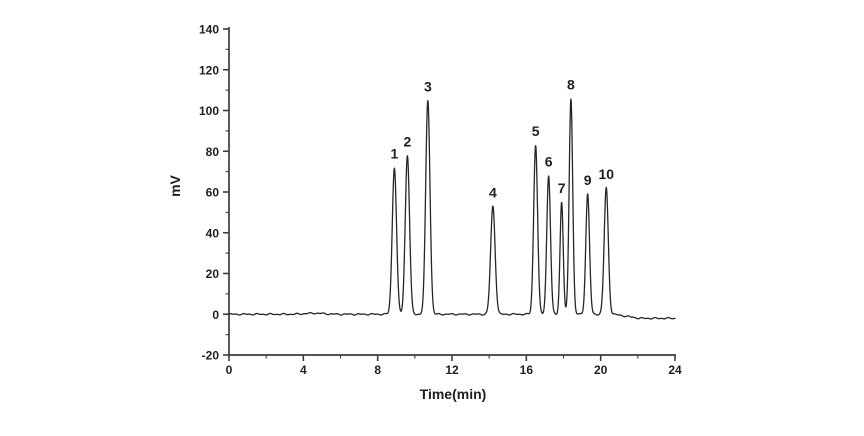 The height and width of the screenshot is (436, 864). What do you see at coordinates (601, 370) in the screenshot?
I see `x-tick-label: 20` at bounding box center [601, 370].